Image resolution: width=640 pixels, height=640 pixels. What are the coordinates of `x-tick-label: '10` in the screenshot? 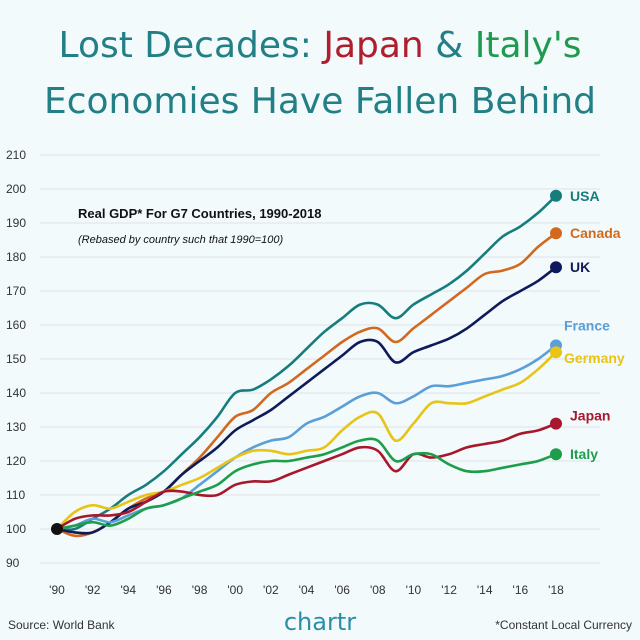 It's located at (414, 590).